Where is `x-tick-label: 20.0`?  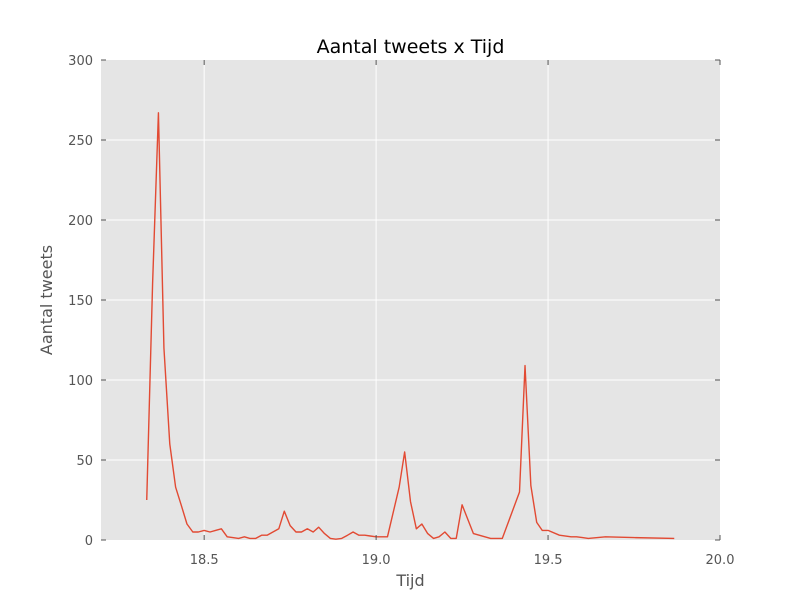 x-tick-label: 20.0 is located at coordinates (720, 560).